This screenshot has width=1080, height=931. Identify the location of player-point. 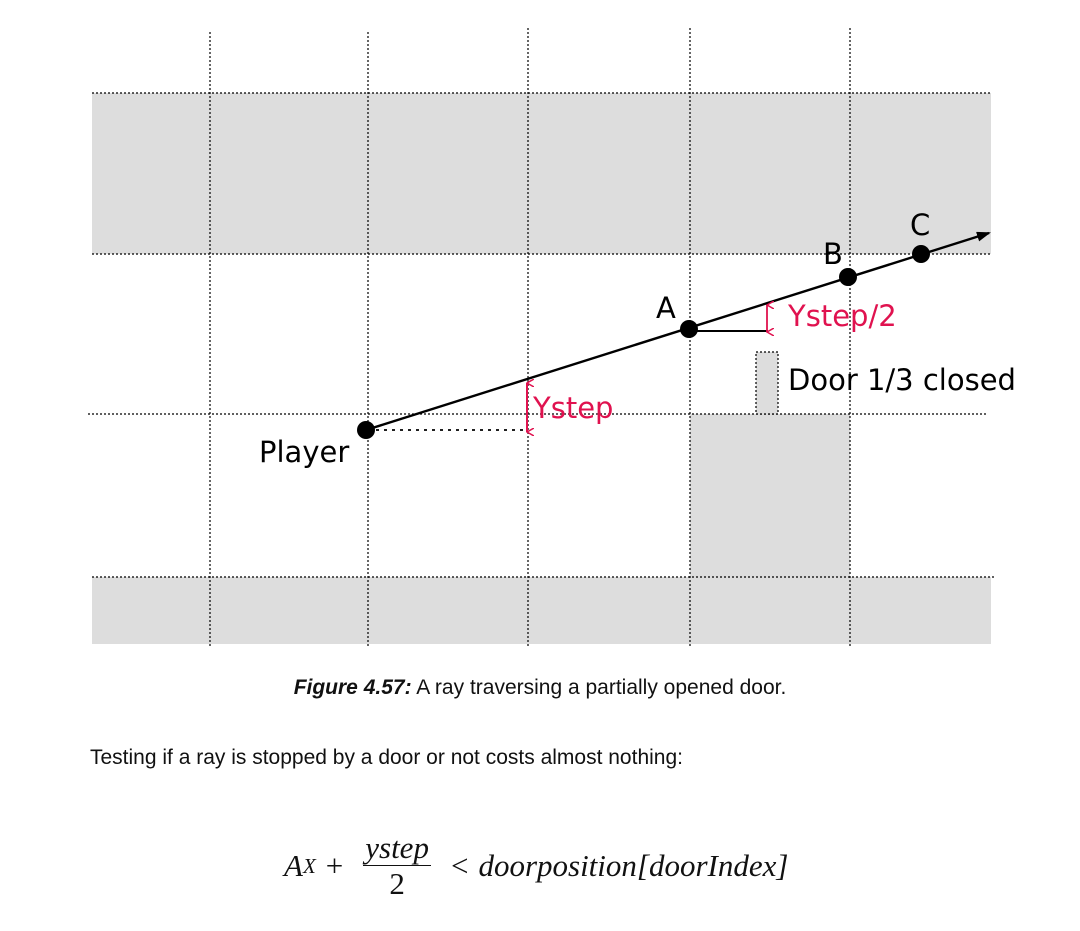
(366, 430).